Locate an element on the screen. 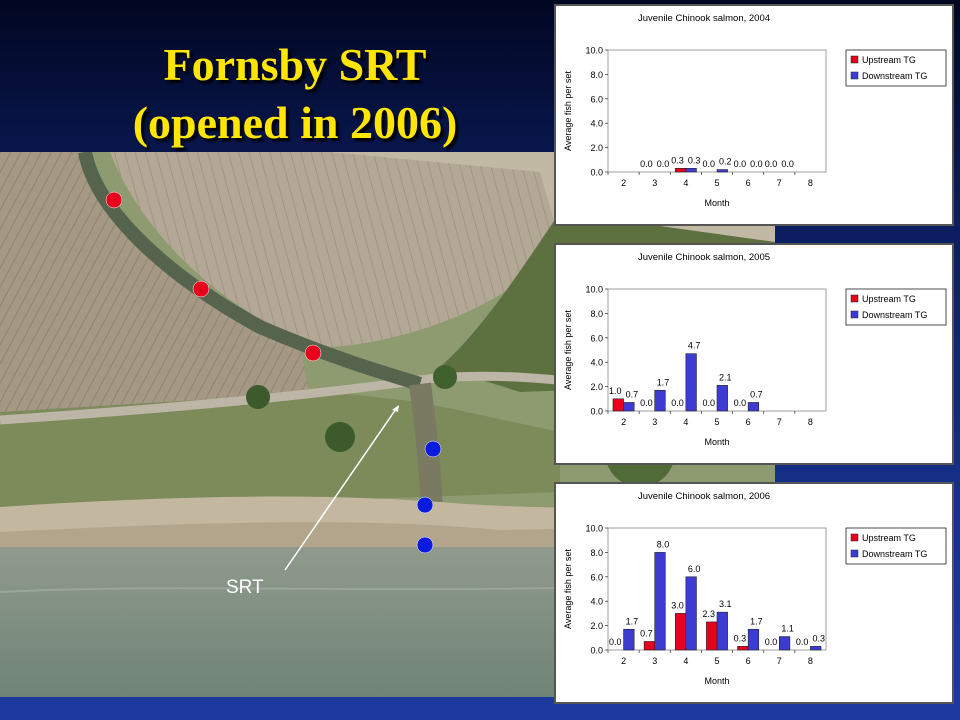 The height and width of the screenshot is (720, 960). x-tick-label: 2 is located at coordinates (623, 661).